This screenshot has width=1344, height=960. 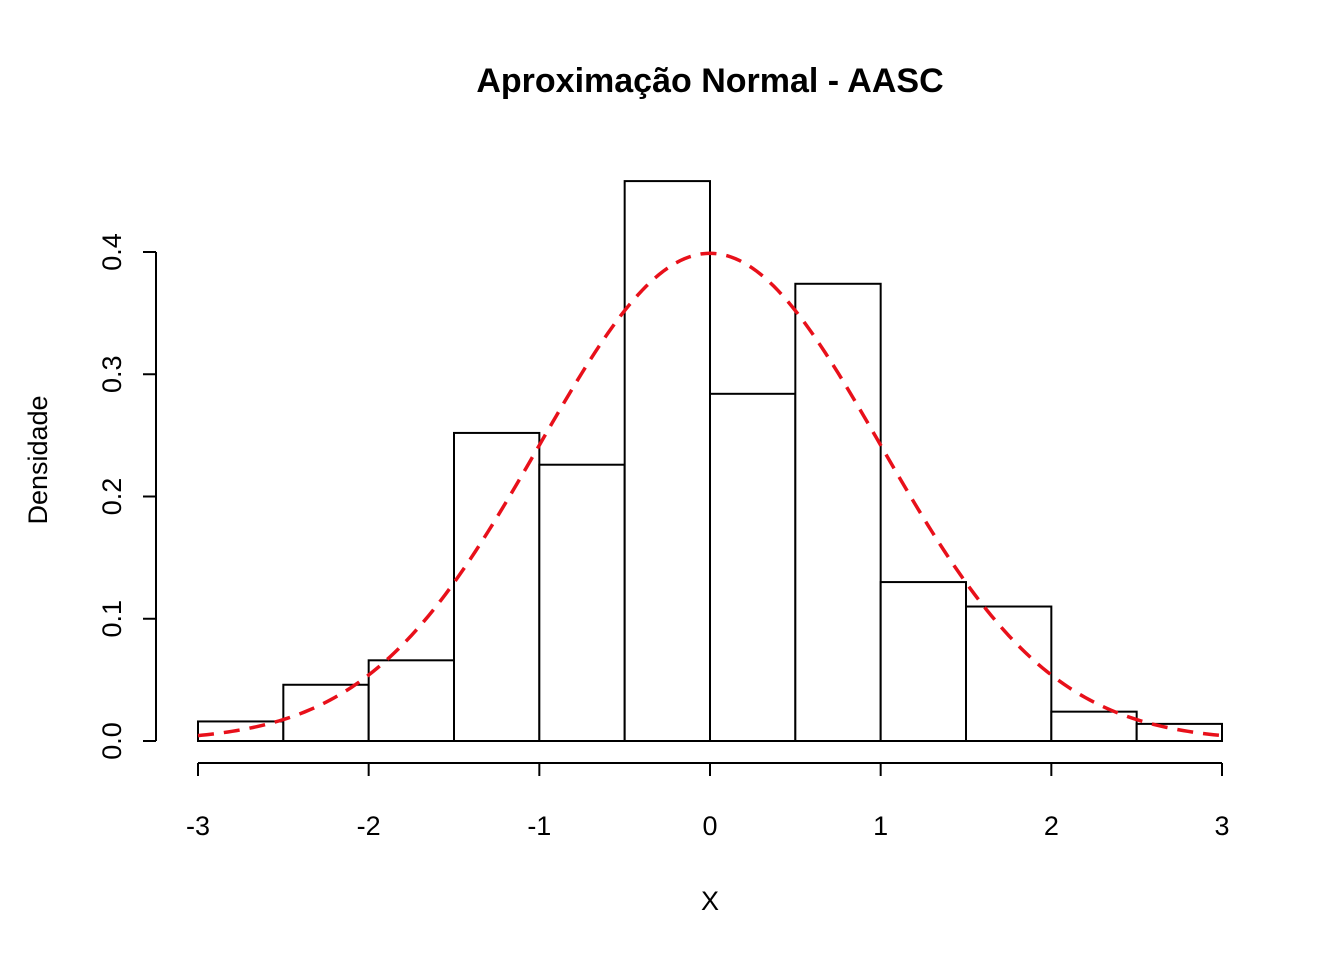 What do you see at coordinates (112, 497) in the screenshot?
I see `y-tick-label: 0.2` at bounding box center [112, 497].